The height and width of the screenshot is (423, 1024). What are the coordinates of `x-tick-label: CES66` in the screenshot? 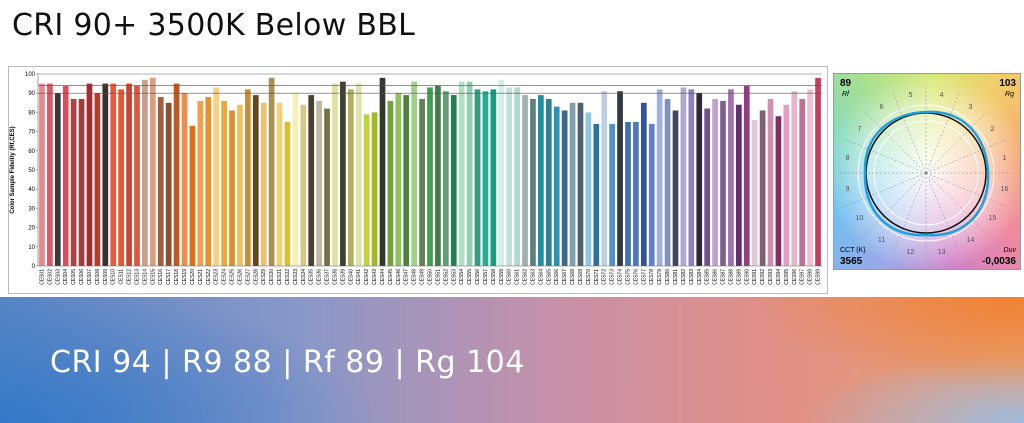 It's located at (557, 277).